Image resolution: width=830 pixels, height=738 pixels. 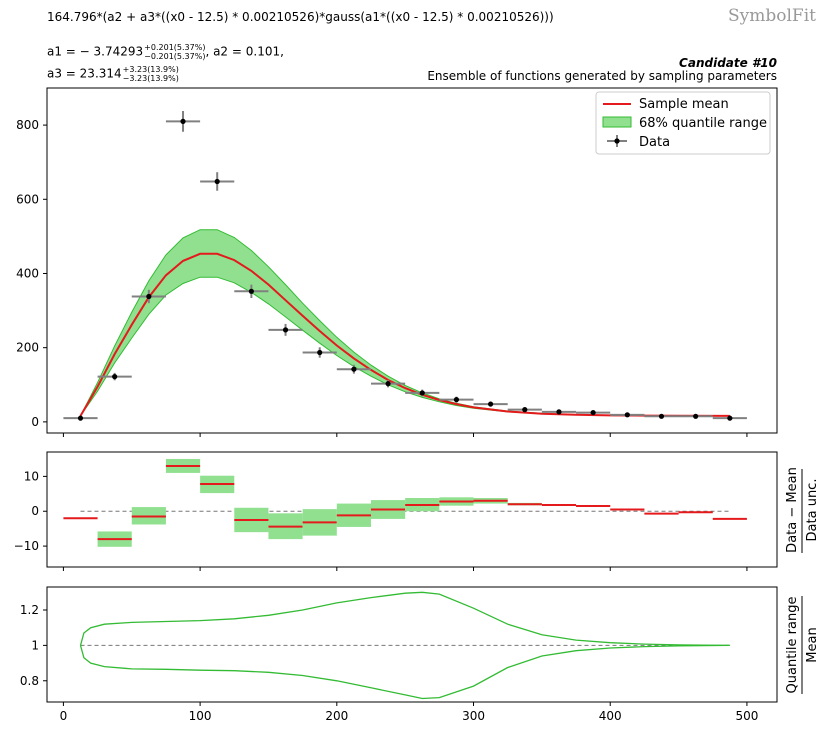 What do you see at coordinates (35, 511) in the screenshot?
I see `residual-ytick-label: 0` at bounding box center [35, 511].